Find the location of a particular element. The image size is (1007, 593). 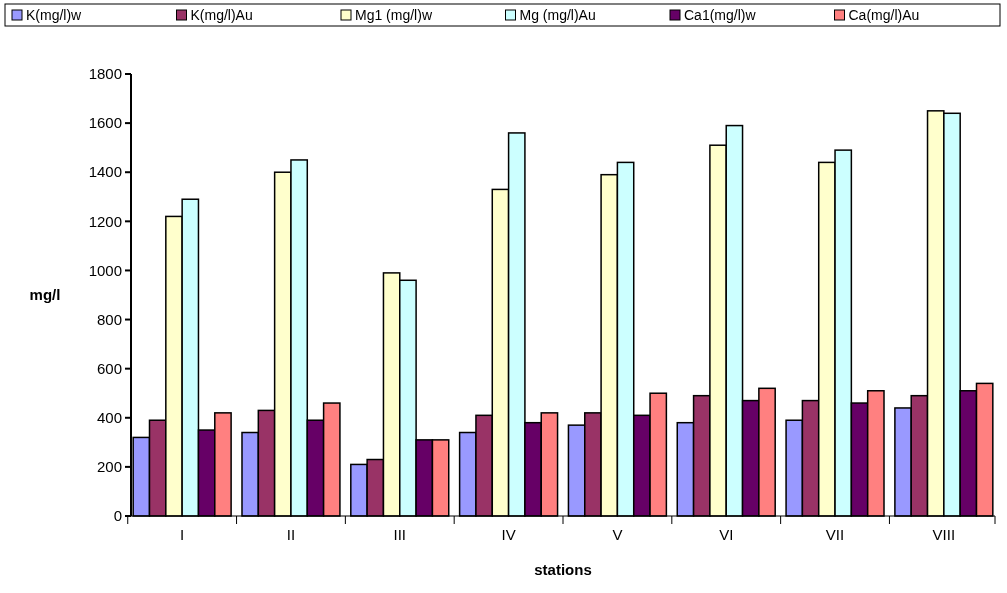

x-tick-label: VI is located at coordinates (726, 534).